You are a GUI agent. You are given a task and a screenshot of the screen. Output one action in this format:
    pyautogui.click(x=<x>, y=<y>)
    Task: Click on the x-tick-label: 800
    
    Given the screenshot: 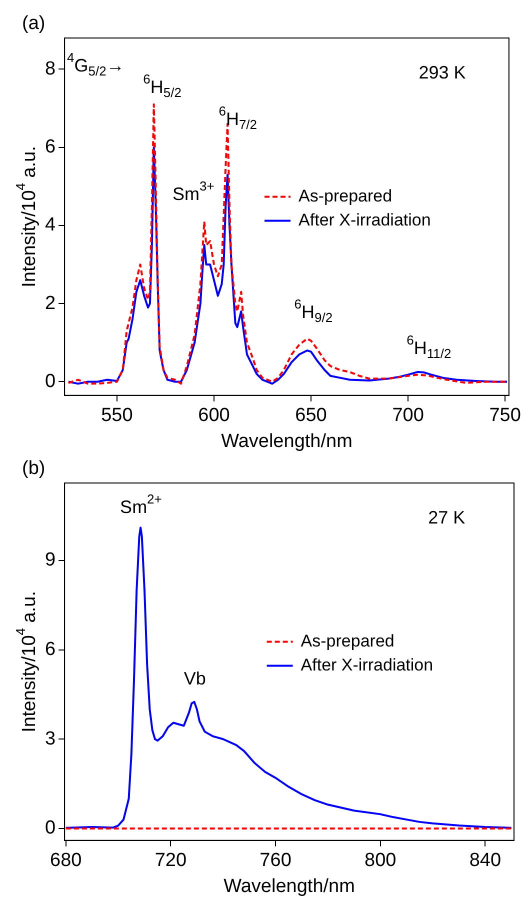 What is the action you would take?
    pyautogui.click(x=380, y=861)
    